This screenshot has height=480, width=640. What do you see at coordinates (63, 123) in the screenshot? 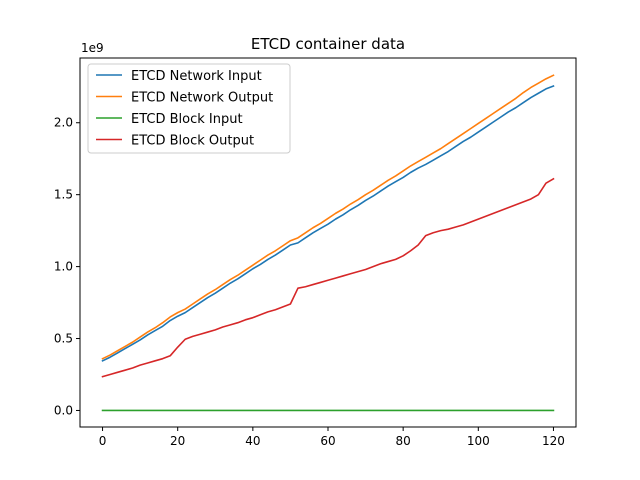
I see `y-tick-label: 2.0` at bounding box center [63, 123].